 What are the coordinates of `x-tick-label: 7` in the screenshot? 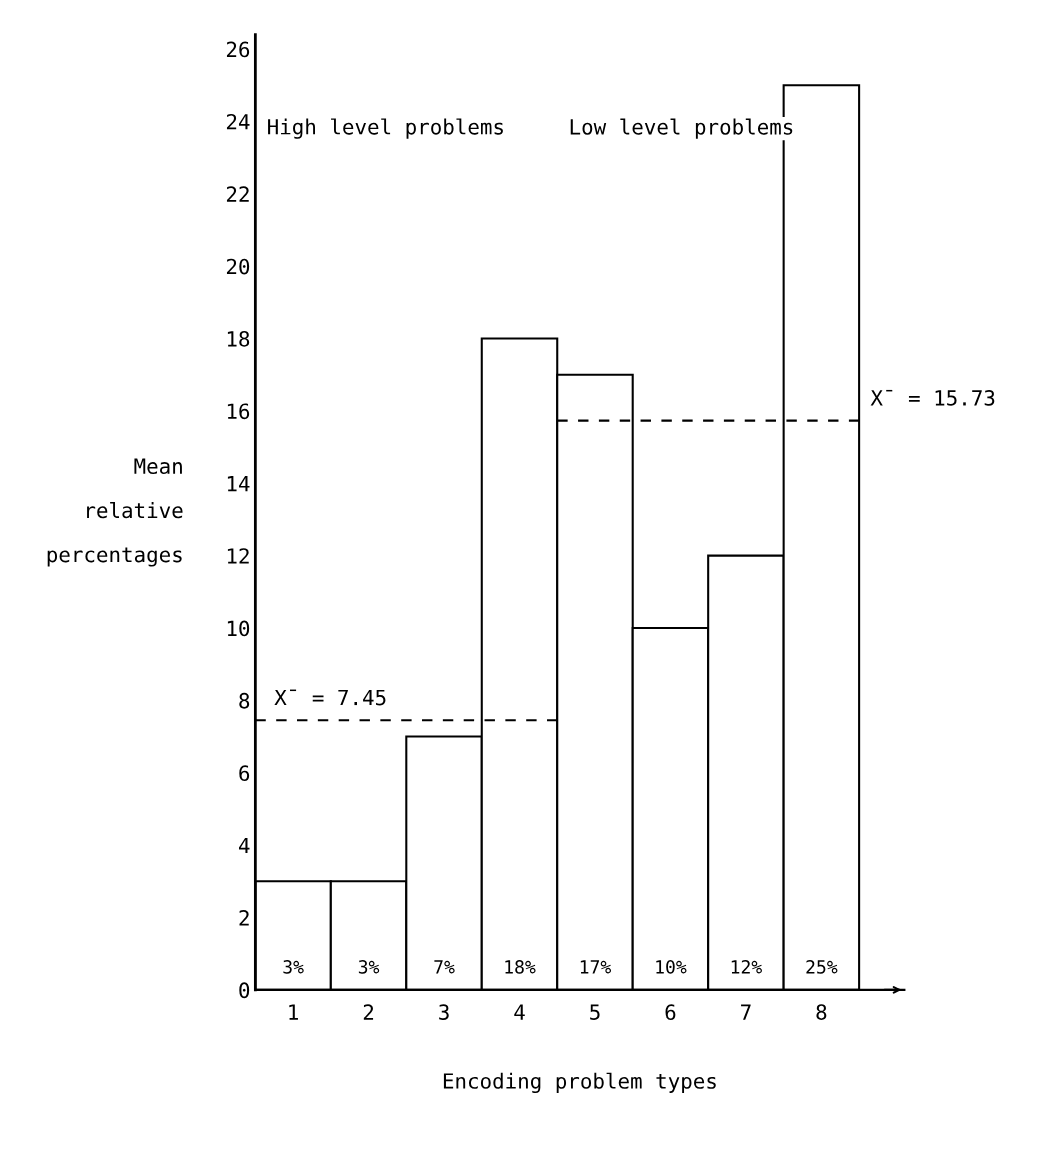 It's located at (746, 1012).